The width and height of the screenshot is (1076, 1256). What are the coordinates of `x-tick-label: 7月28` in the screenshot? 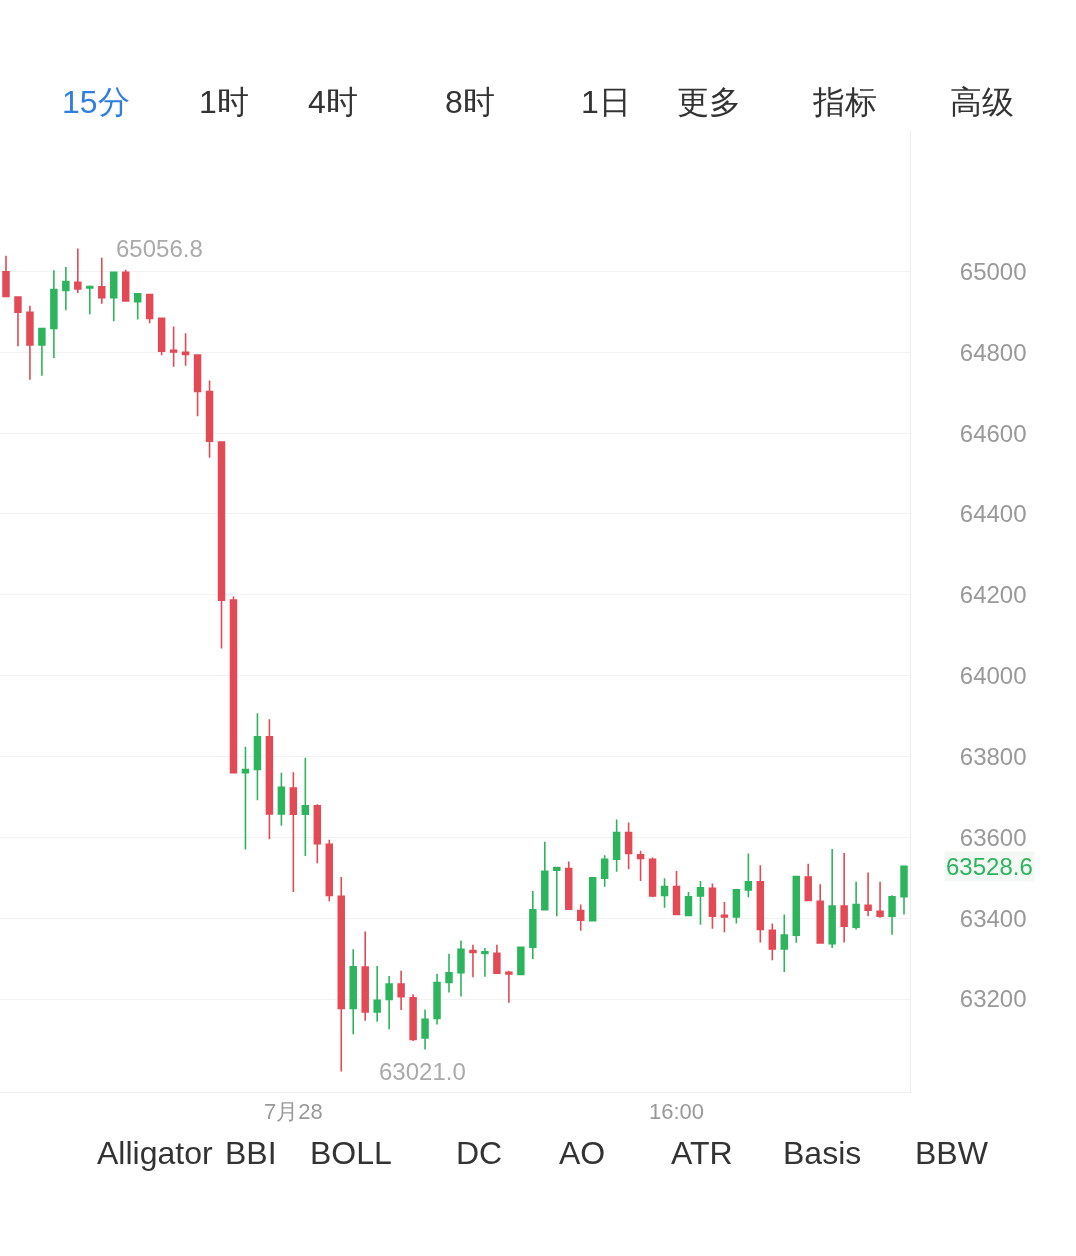 It's located at (293, 1112).